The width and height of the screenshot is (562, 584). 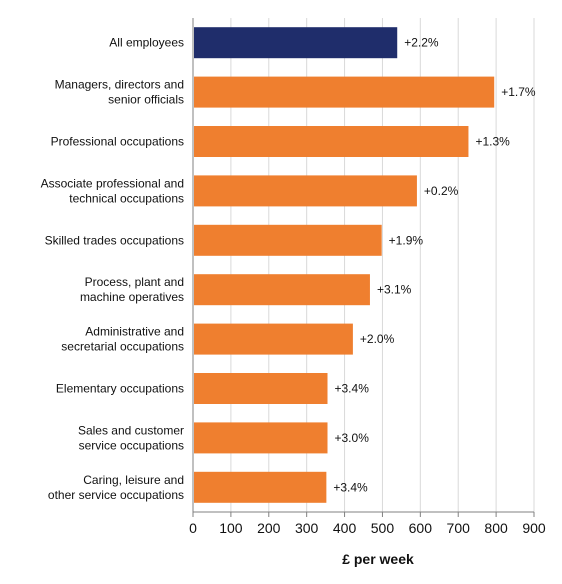 I want to click on category-label: Administrative and, so click(x=134, y=332).